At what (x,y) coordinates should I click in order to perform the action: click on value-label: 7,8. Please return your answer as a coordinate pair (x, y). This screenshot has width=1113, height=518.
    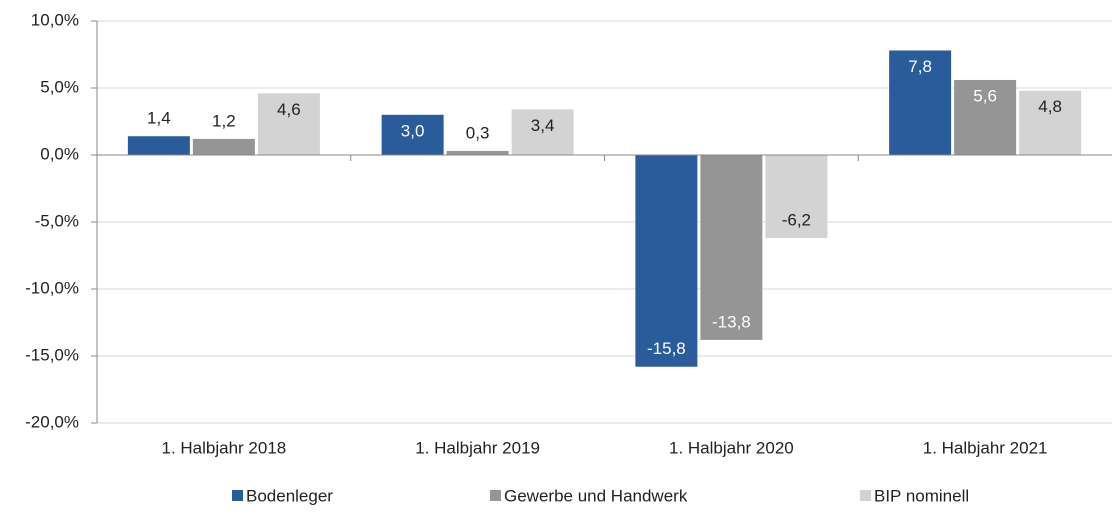
    Looking at the image, I should click on (920, 66).